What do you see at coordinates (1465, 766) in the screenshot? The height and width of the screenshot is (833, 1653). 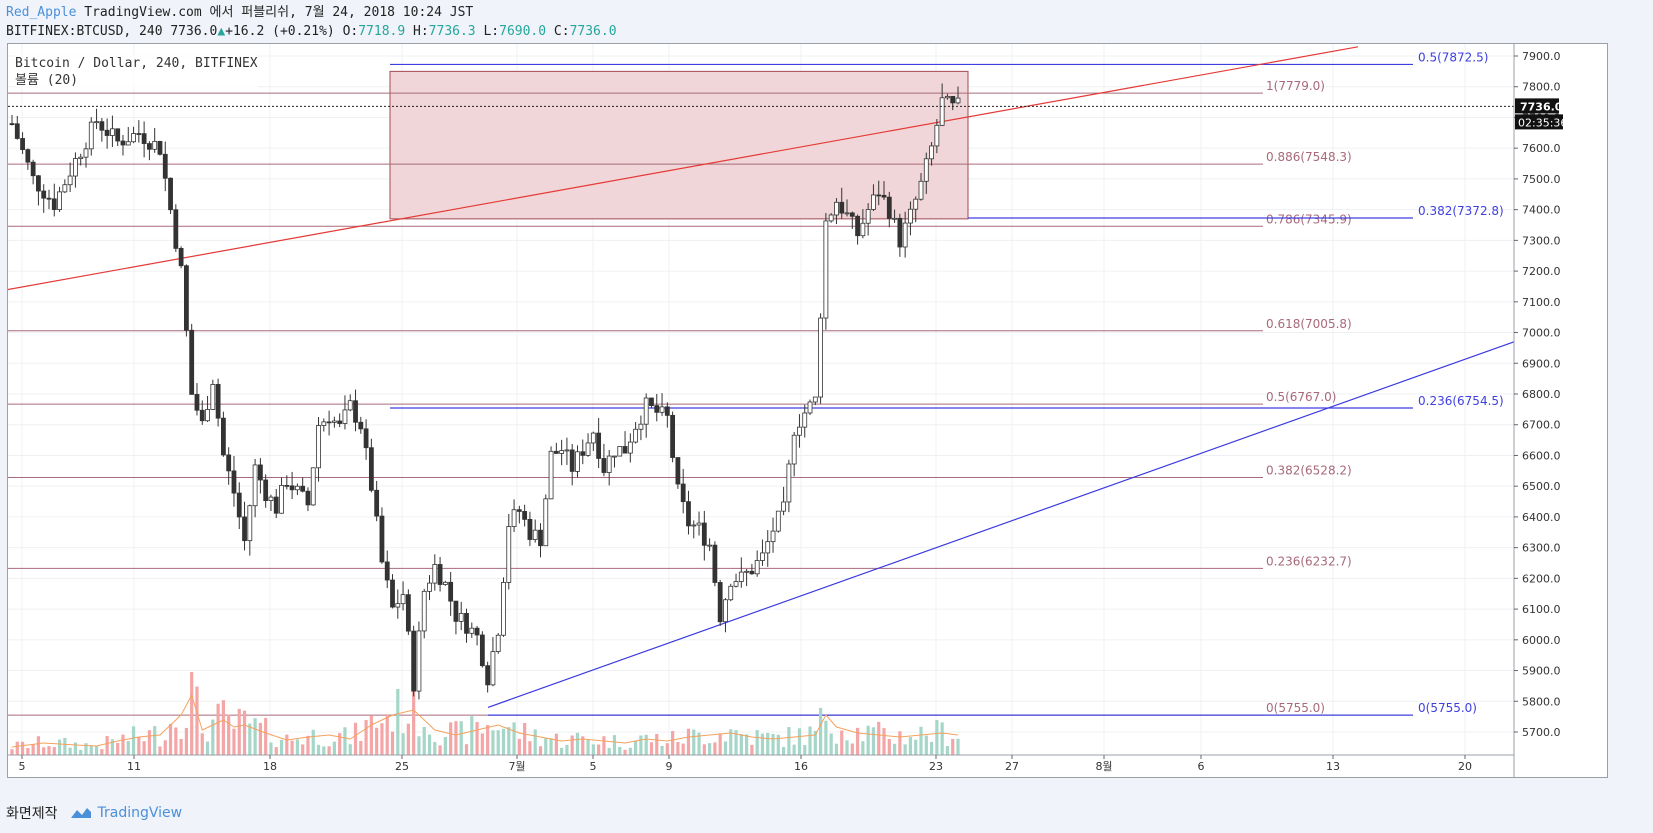 I see `time-tick-label: 20` at bounding box center [1465, 766].